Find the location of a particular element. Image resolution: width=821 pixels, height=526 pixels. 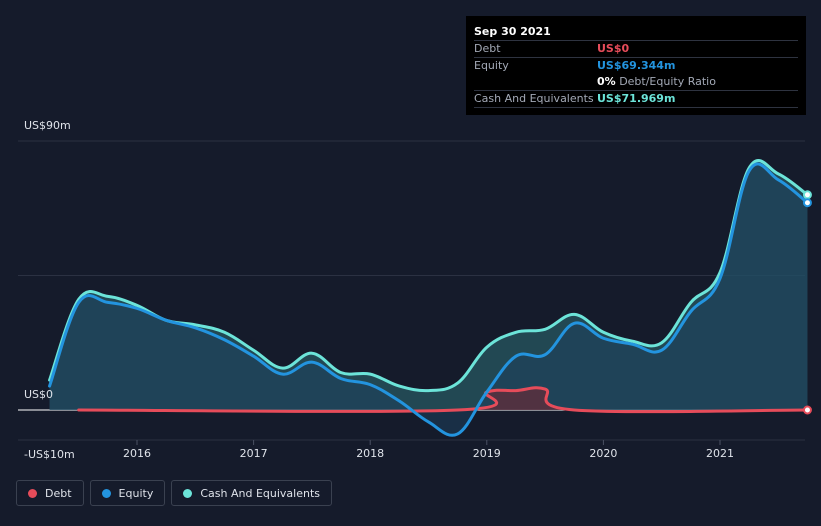

debt-end-marker is located at coordinates (807, 410).